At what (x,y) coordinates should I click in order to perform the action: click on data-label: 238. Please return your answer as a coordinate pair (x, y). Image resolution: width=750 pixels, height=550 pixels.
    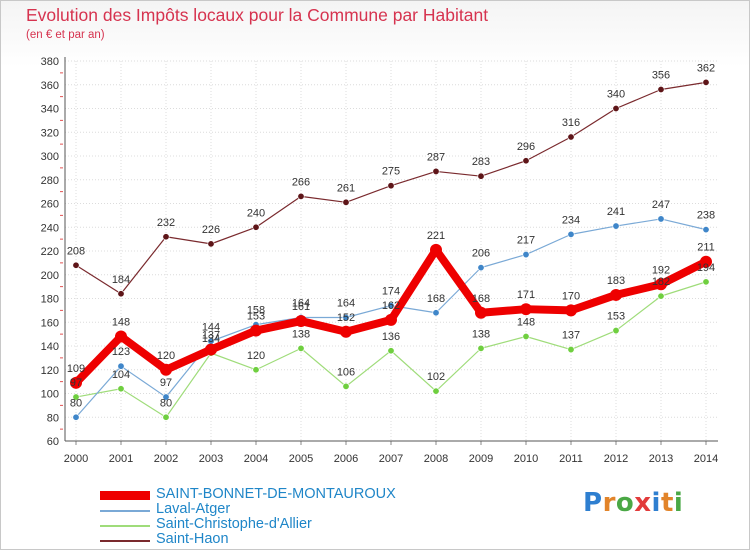
    Looking at the image, I should click on (706, 216).